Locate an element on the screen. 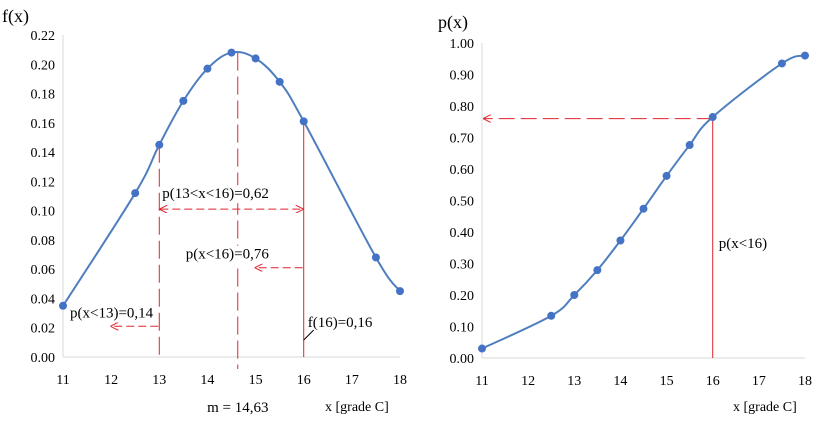 The image size is (825, 426). y-tick-label: 0.30 is located at coordinates (462, 265).